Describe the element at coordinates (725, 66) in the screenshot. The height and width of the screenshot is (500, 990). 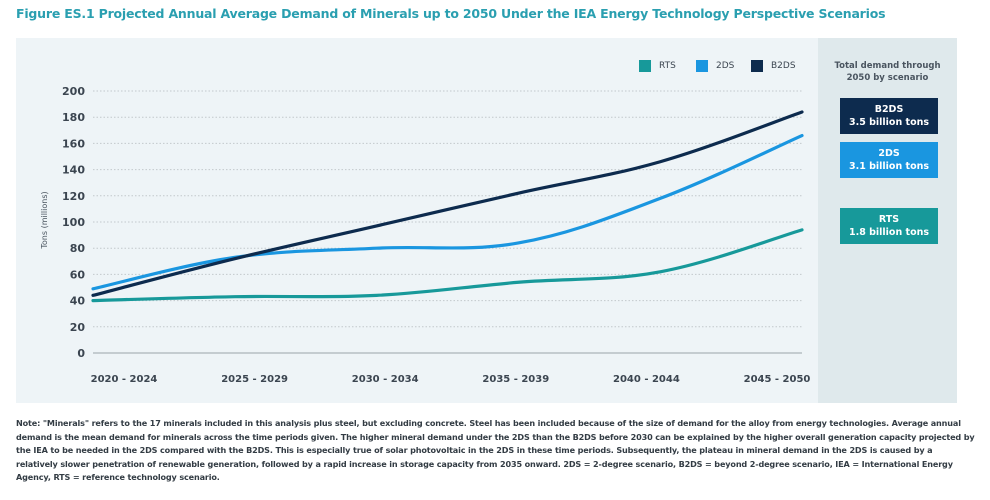
I see `legend-label: 2DS` at that location.